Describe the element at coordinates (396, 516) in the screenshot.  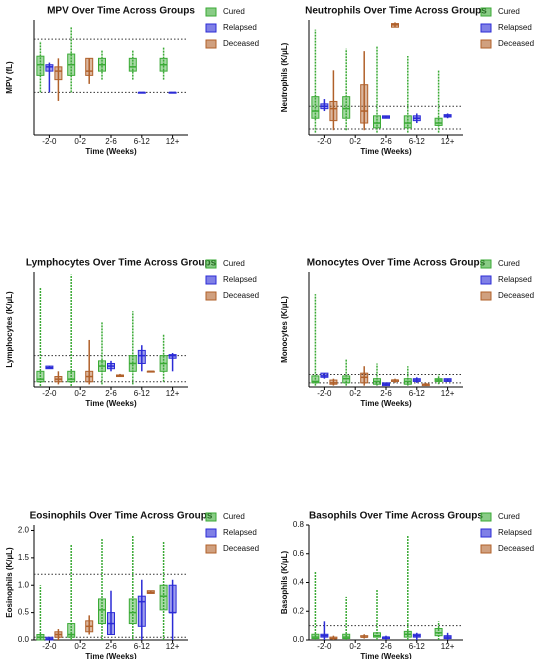
I see `chart-title: Basophils Over Time Across Groups` at that location.